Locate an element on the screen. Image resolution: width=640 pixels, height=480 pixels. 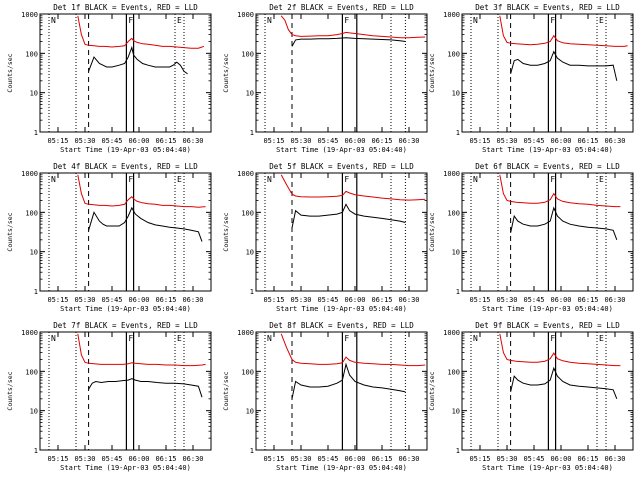
chart-title: Det 8f BLACK = Events, RED = LLD is located at coordinates (341, 325).